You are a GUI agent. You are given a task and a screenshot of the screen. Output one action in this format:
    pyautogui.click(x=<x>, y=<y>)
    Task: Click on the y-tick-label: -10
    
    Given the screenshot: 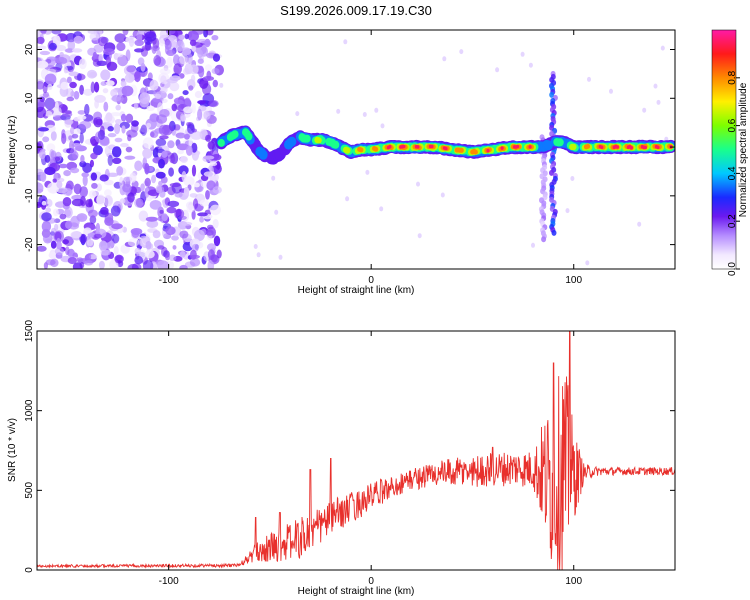 What is the action you would take?
    pyautogui.click(x=29, y=195)
    